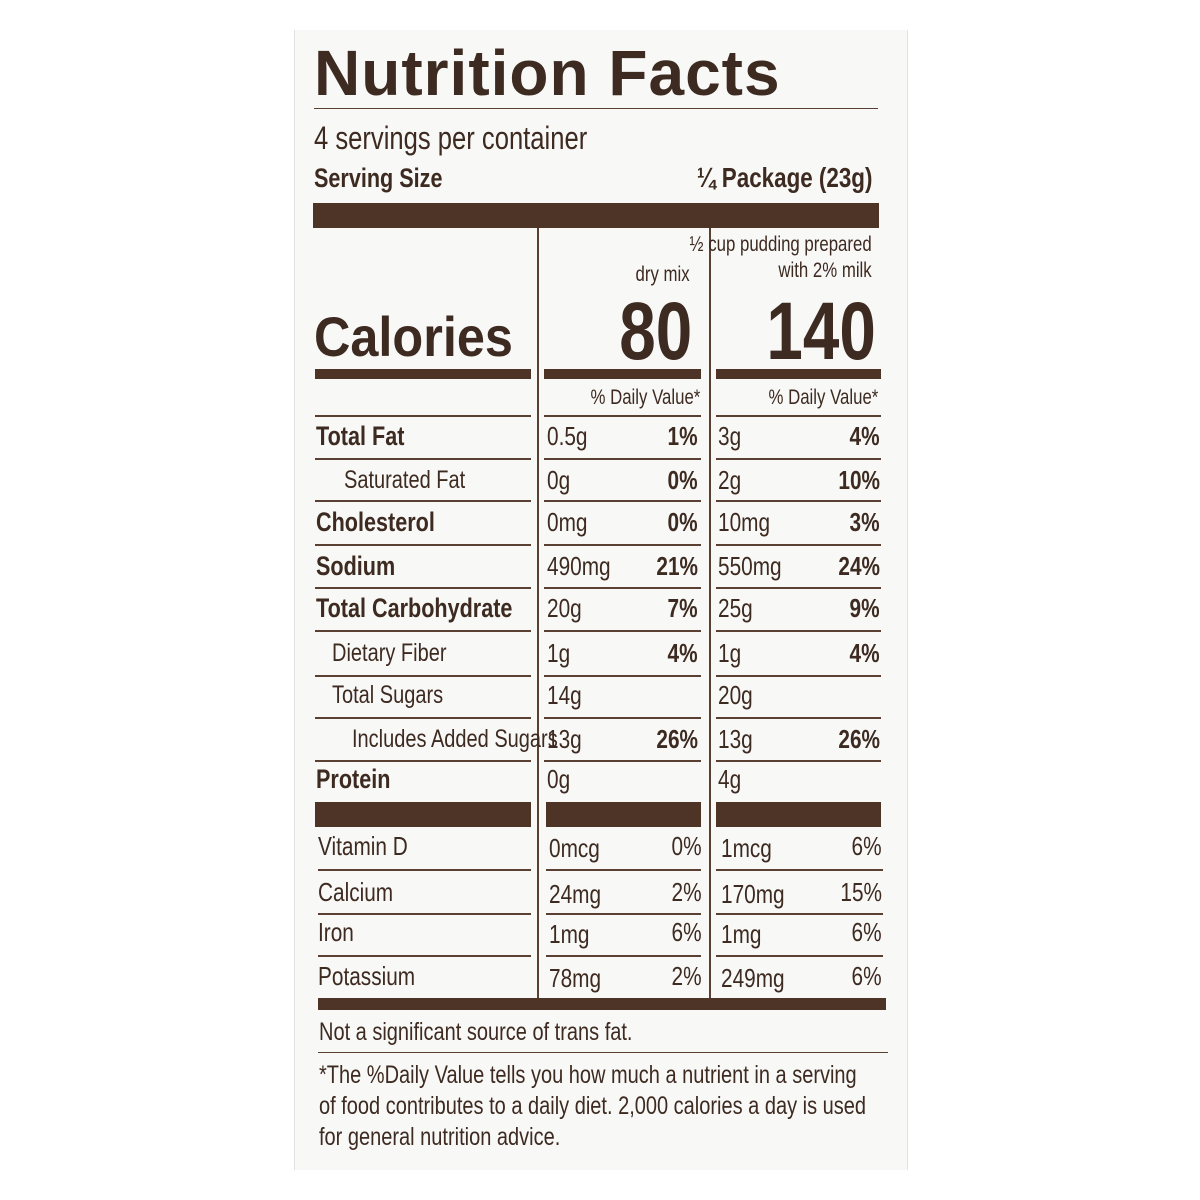  I want to click on prepared-amount: 1g, so click(730, 653).